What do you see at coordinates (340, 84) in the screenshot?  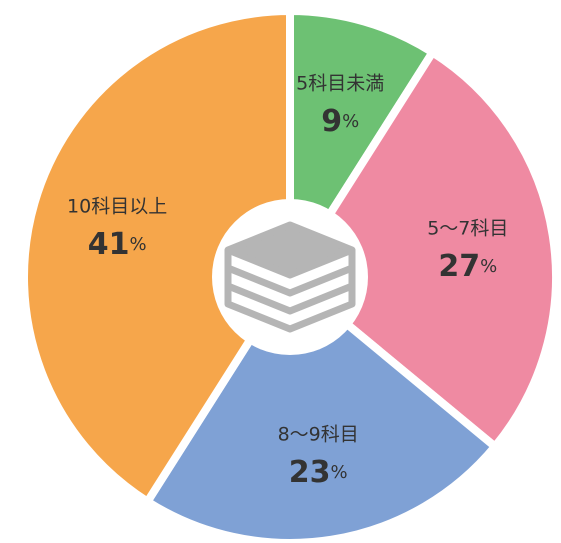 I see `slice-label: 5科目未満` at bounding box center [340, 84].